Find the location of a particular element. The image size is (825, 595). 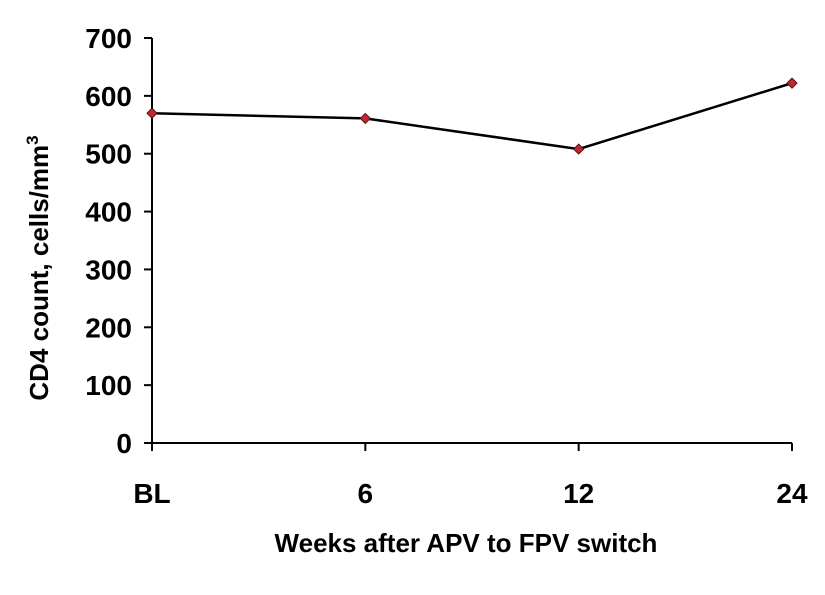

y-tick-label: 200 is located at coordinates (108, 327).